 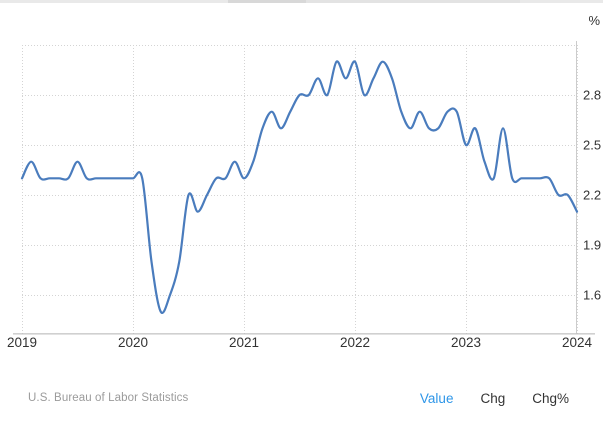 I want to click on tab-chg-pct: Chg%, so click(x=550, y=398).